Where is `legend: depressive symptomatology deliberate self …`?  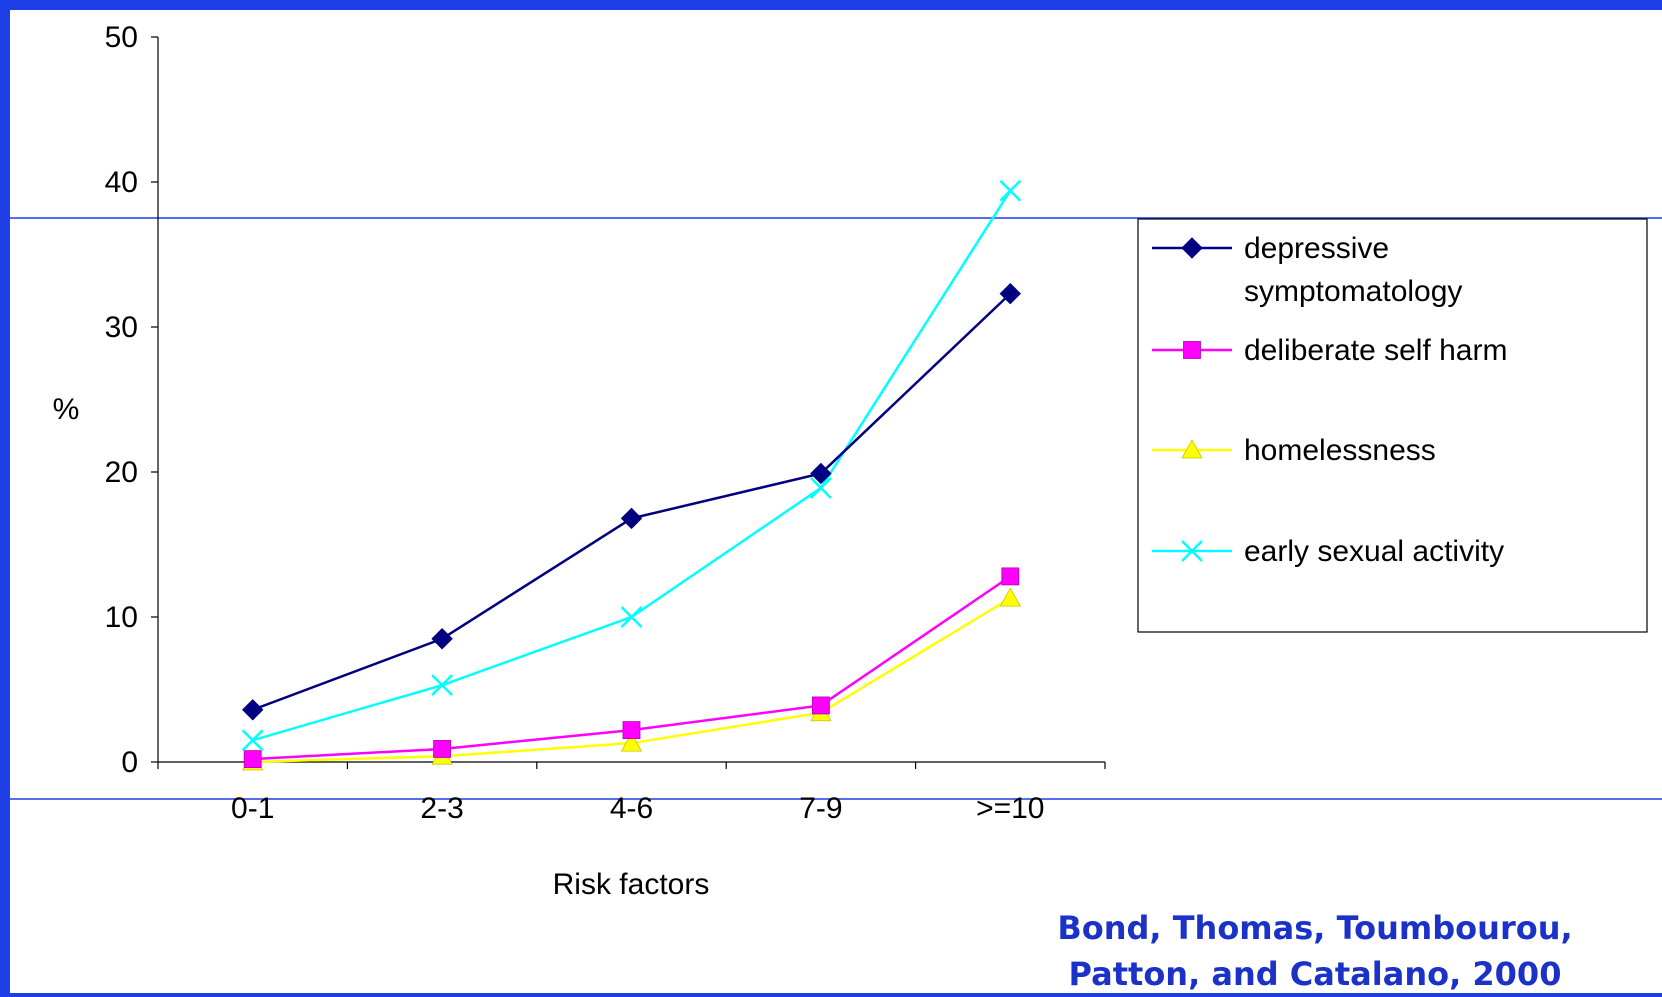
legend: depressive symptomatology deliberate self … is located at coordinates (1392, 425).